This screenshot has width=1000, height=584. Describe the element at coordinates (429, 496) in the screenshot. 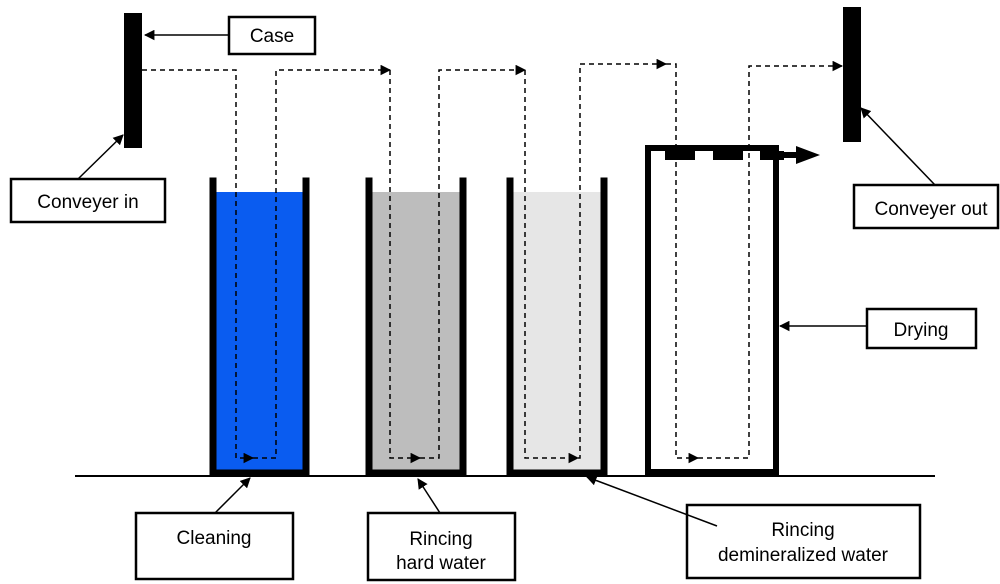

I see `rincing-hard-water-pointer` at that location.